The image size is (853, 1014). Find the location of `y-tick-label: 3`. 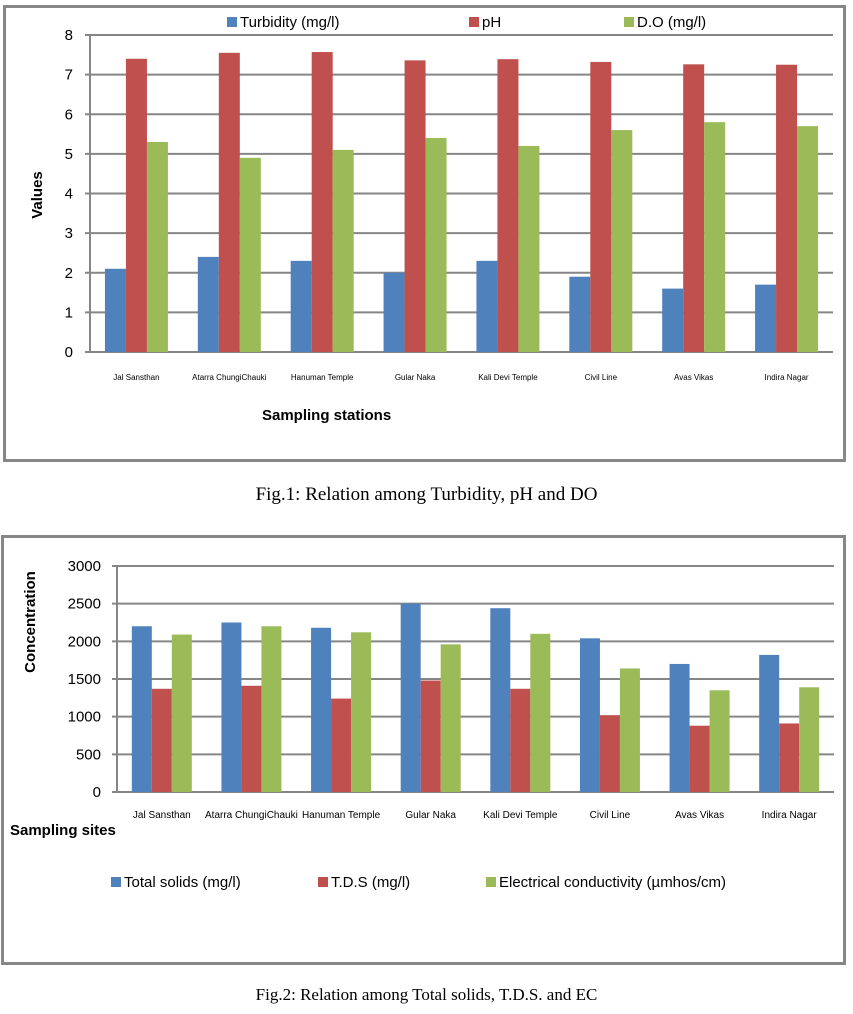

y-tick-label: 3 is located at coordinates (69, 233).